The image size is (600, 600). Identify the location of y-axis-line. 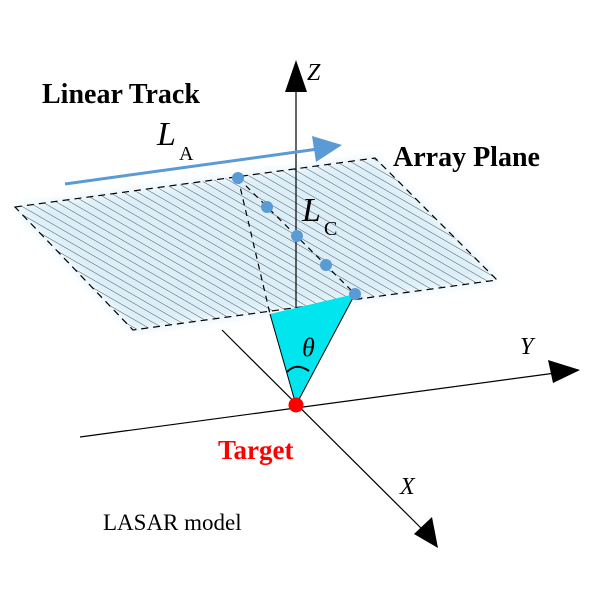
(329, 403).